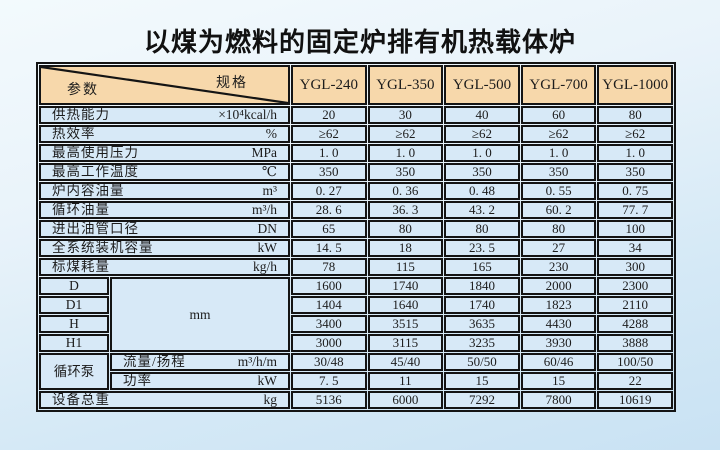  What do you see at coordinates (164, 400) in the screenshot?
I see `row-label-cell: 设备总重 kg` at bounding box center [164, 400].